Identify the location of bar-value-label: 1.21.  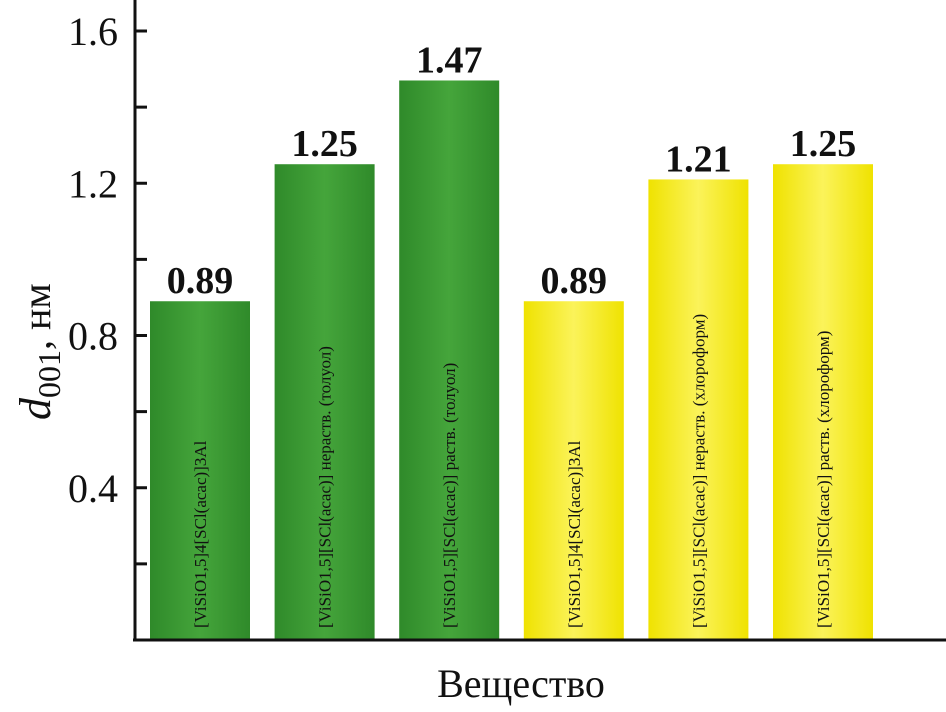
(698, 159).